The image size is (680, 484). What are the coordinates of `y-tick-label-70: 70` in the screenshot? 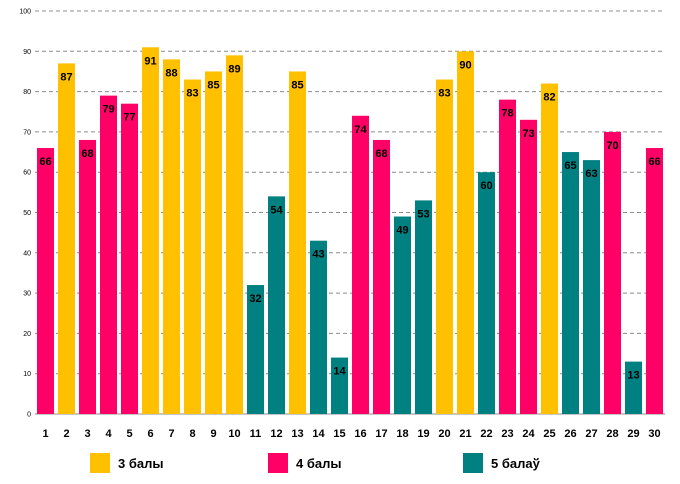 It's located at (27, 132).